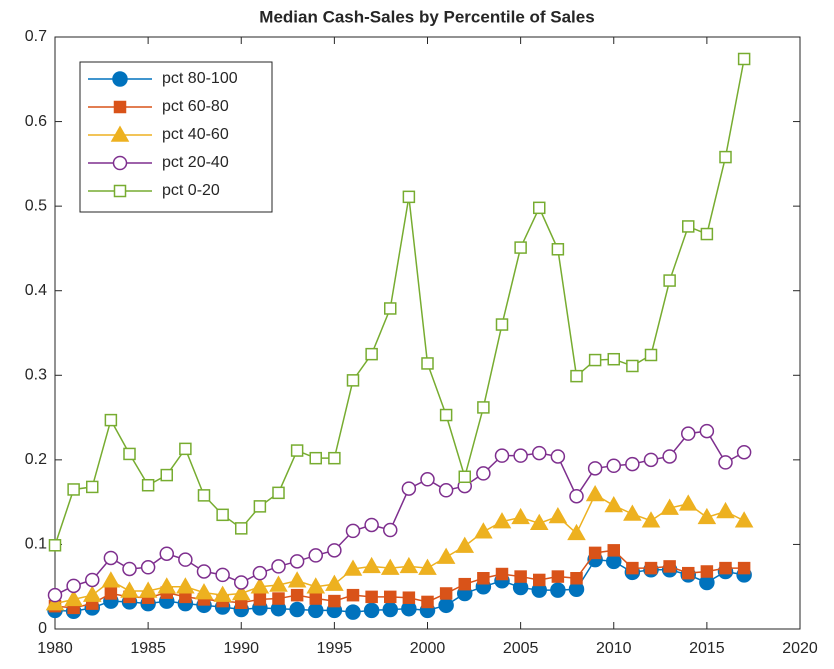 This screenshot has height=669, width=834. What do you see at coordinates (55, 648) in the screenshot?
I see `x-tick-label: 1980` at bounding box center [55, 648].